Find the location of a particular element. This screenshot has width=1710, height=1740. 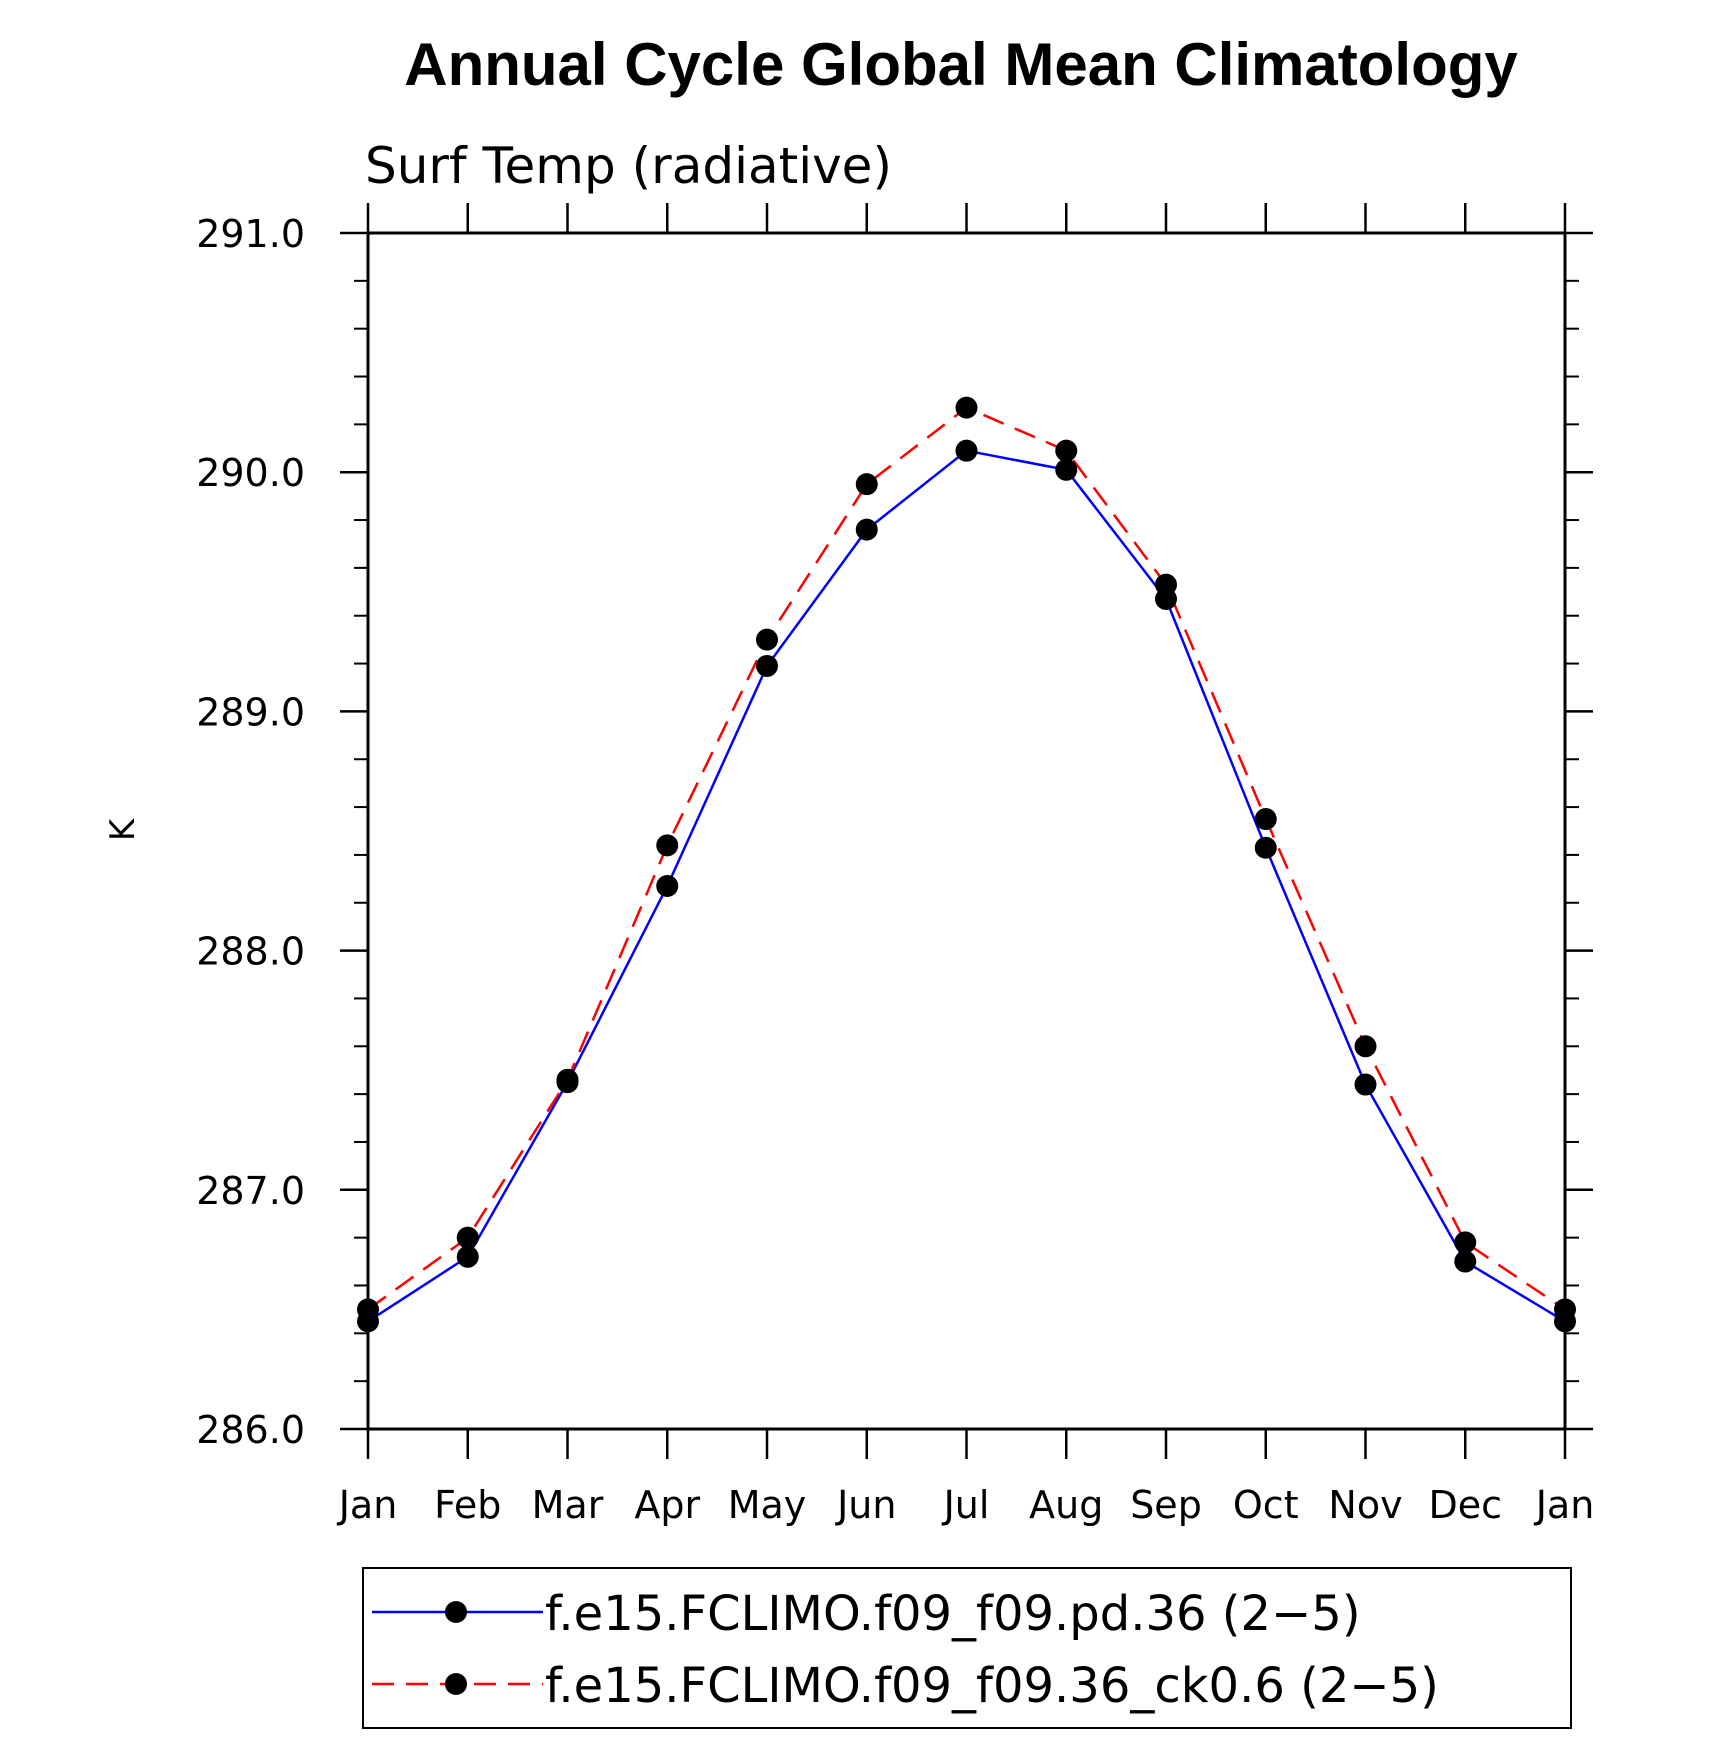

x-tick-label: Oct is located at coordinates (1266, 1505).